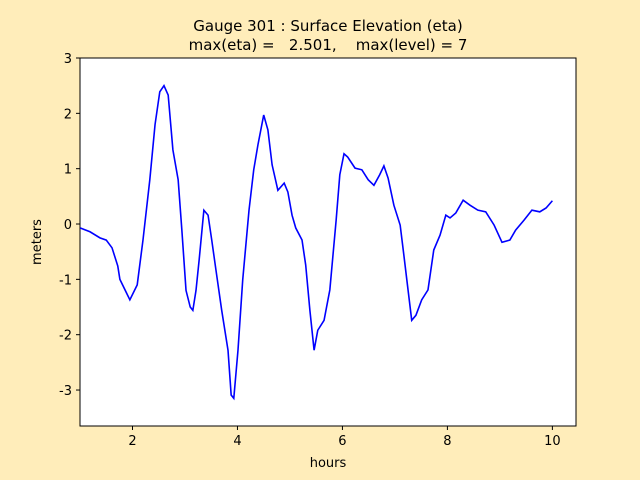  Describe the element at coordinates (68, 170) in the screenshot. I see `y-tick-label: 1` at that location.